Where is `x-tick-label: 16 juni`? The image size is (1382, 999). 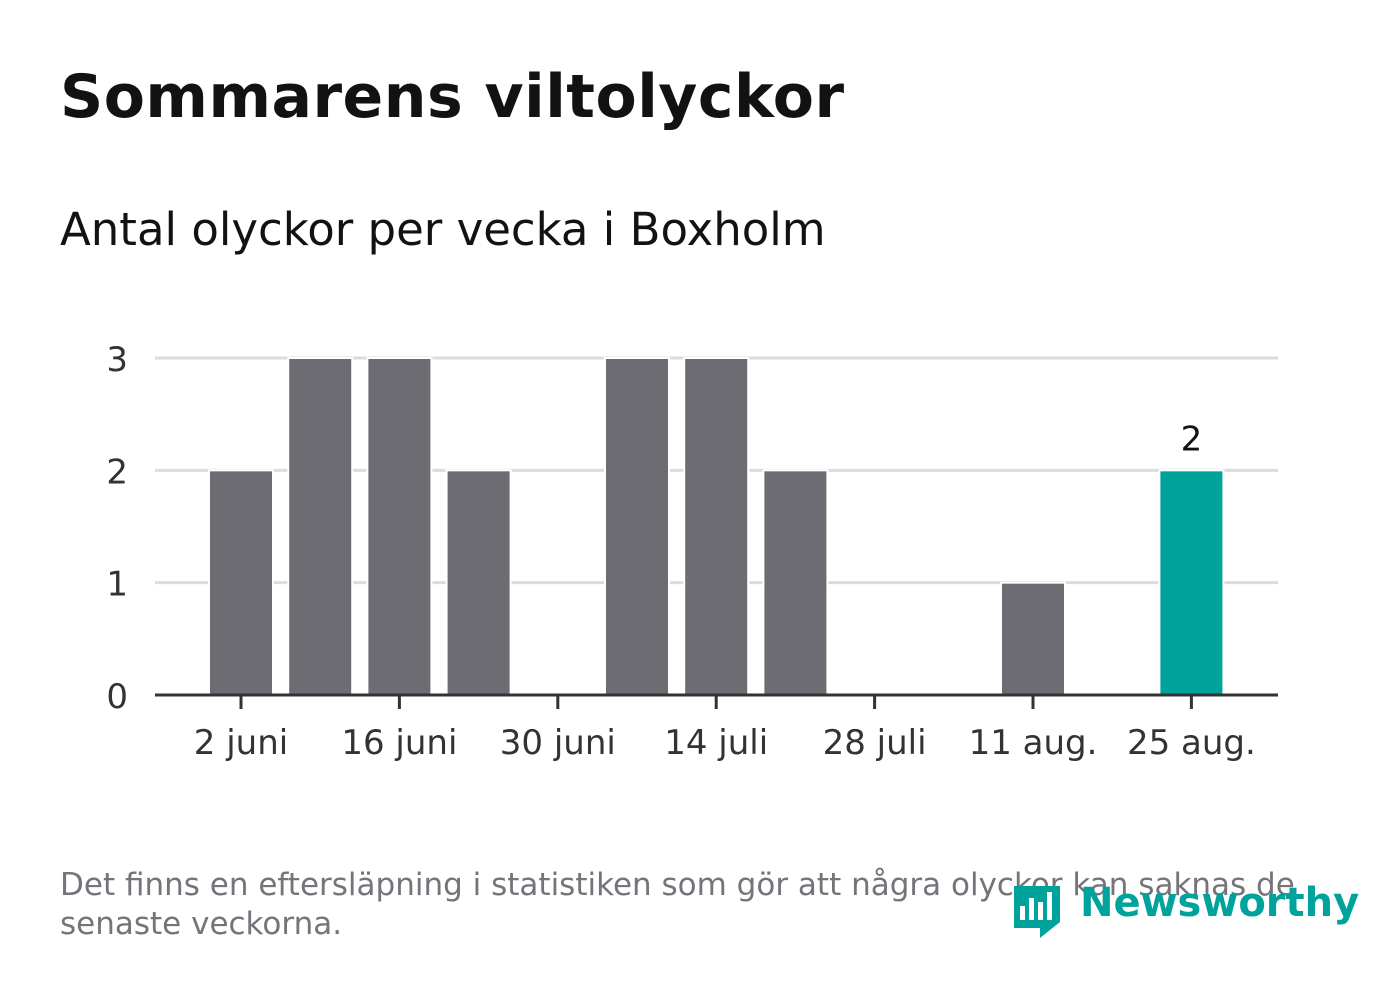
x-tick-label: 16 juni is located at coordinates (399, 743).